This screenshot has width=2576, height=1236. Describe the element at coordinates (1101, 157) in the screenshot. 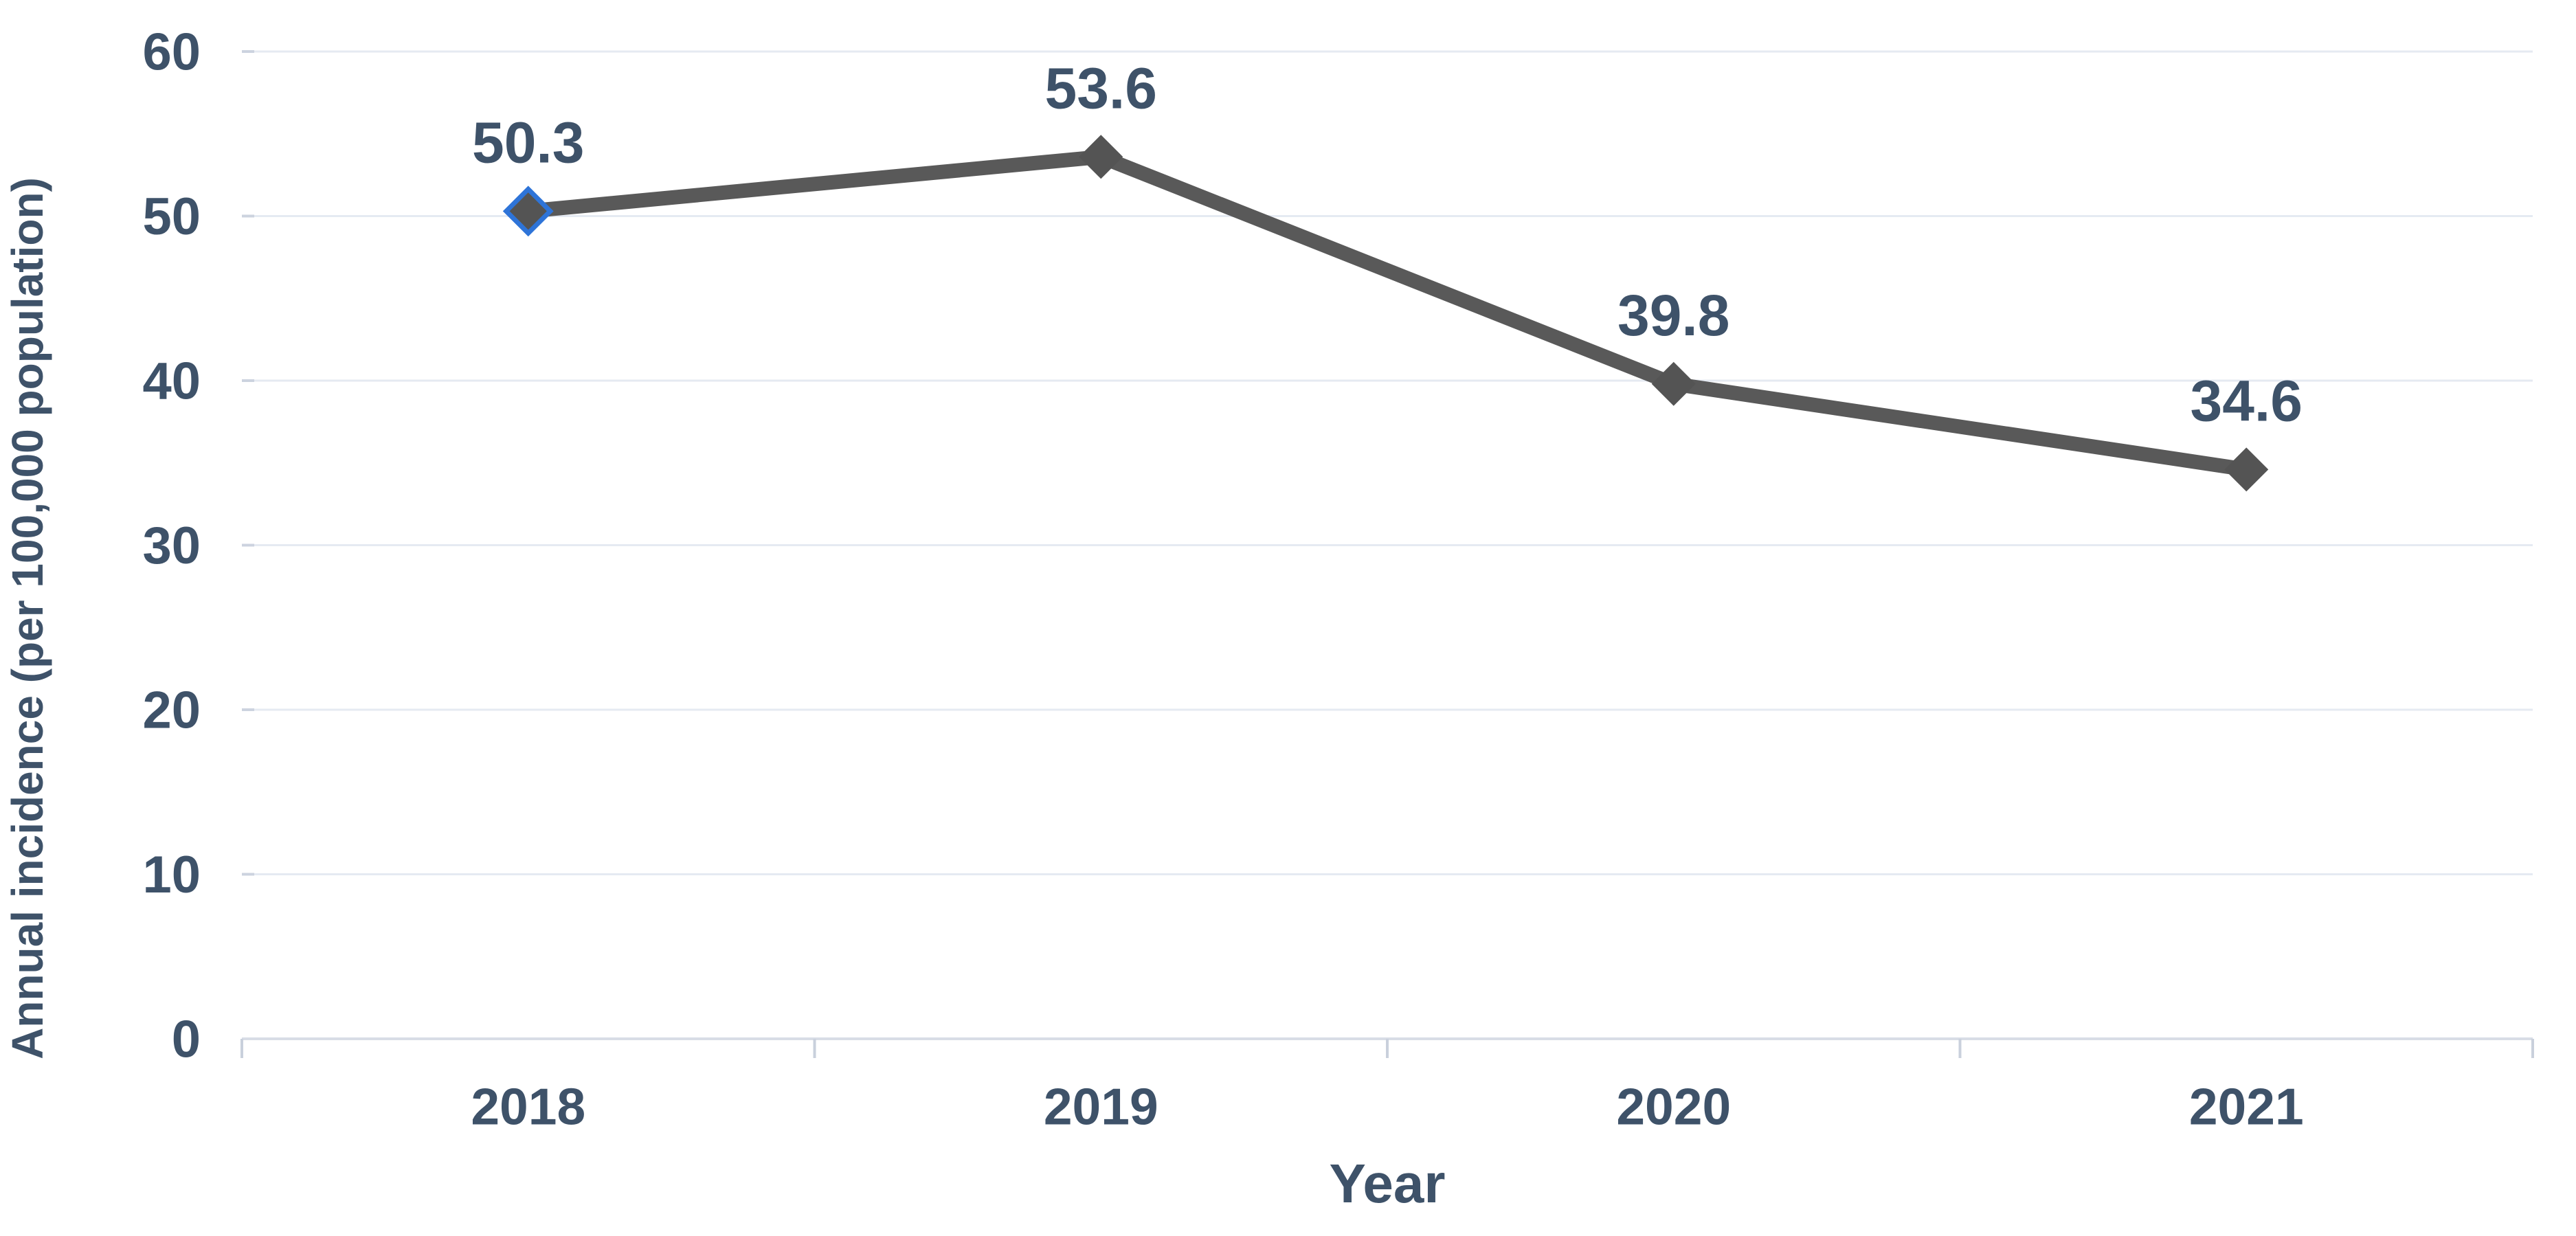

I see `data-point-marker-2019` at that location.